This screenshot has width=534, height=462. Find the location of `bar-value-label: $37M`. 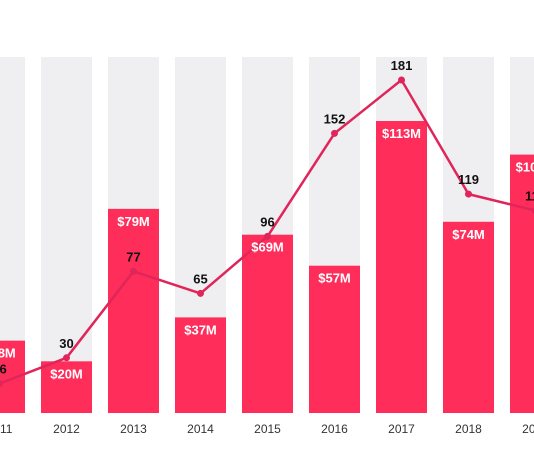

bar-value-label: $37M is located at coordinates (200, 329).